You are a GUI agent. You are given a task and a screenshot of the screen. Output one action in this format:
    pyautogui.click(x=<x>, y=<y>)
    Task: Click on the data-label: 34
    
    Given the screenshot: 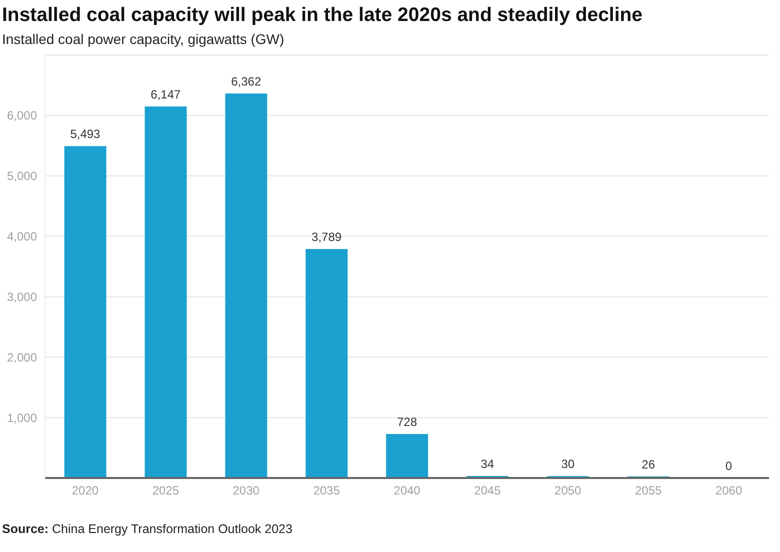 What is the action you would take?
    pyautogui.click(x=487, y=463)
    